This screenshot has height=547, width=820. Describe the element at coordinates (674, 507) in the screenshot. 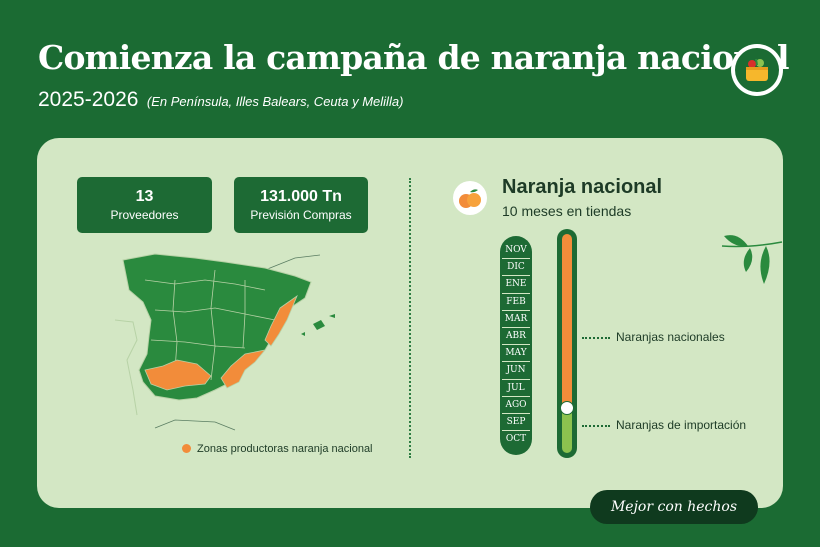

I see `slogan-badge: Mejor con hechos` at that location.